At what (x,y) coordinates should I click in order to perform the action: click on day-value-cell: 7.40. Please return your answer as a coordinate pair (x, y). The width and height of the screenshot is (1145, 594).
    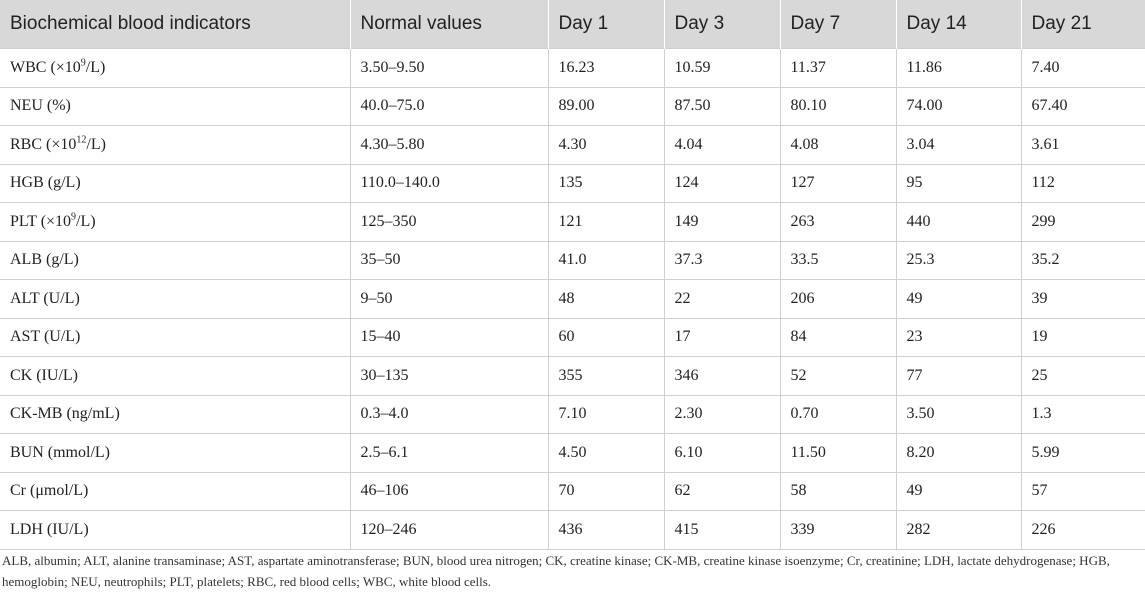
    Looking at the image, I should click on (1083, 67).